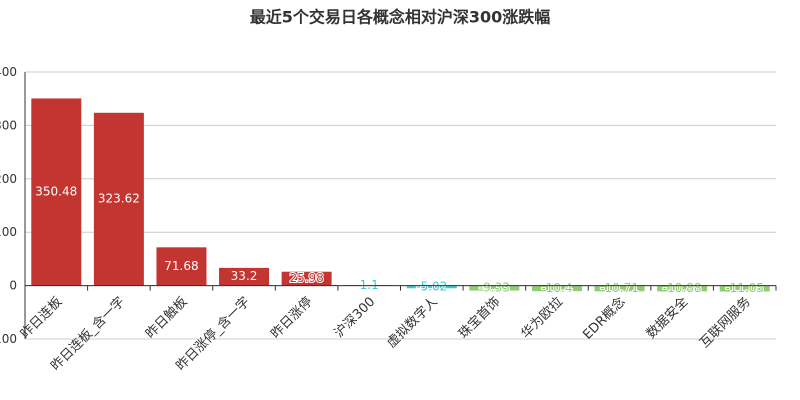 The image size is (800, 400). Describe the element at coordinates (542, 317) in the screenshot. I see `x-tick-label: 华为欧拉` at that location.